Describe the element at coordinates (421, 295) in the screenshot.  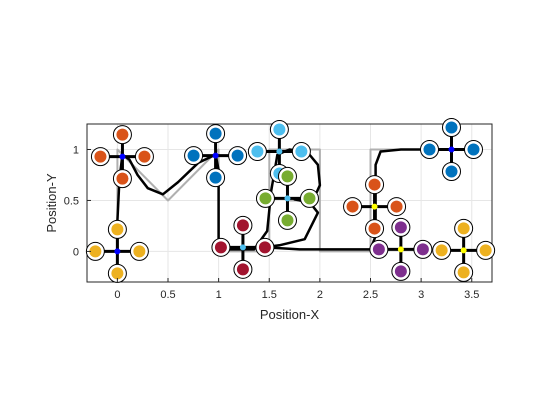
I see `x-tick-label: 3` at that location.